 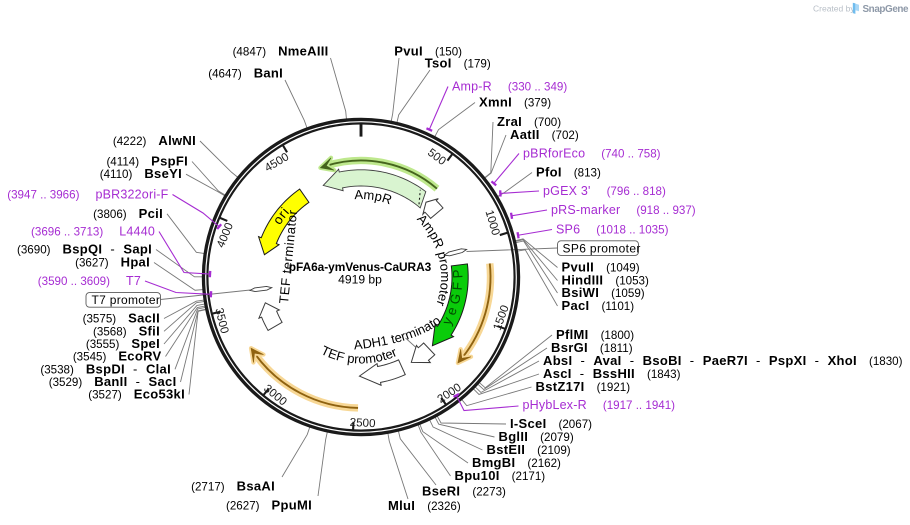 What do you see at coordinates (612, 230) in the screenshot?
I see `svg-text:SP6(1018 .. 1035): SP6 (1018 .. 1035)` at bounding box center [612, 230].